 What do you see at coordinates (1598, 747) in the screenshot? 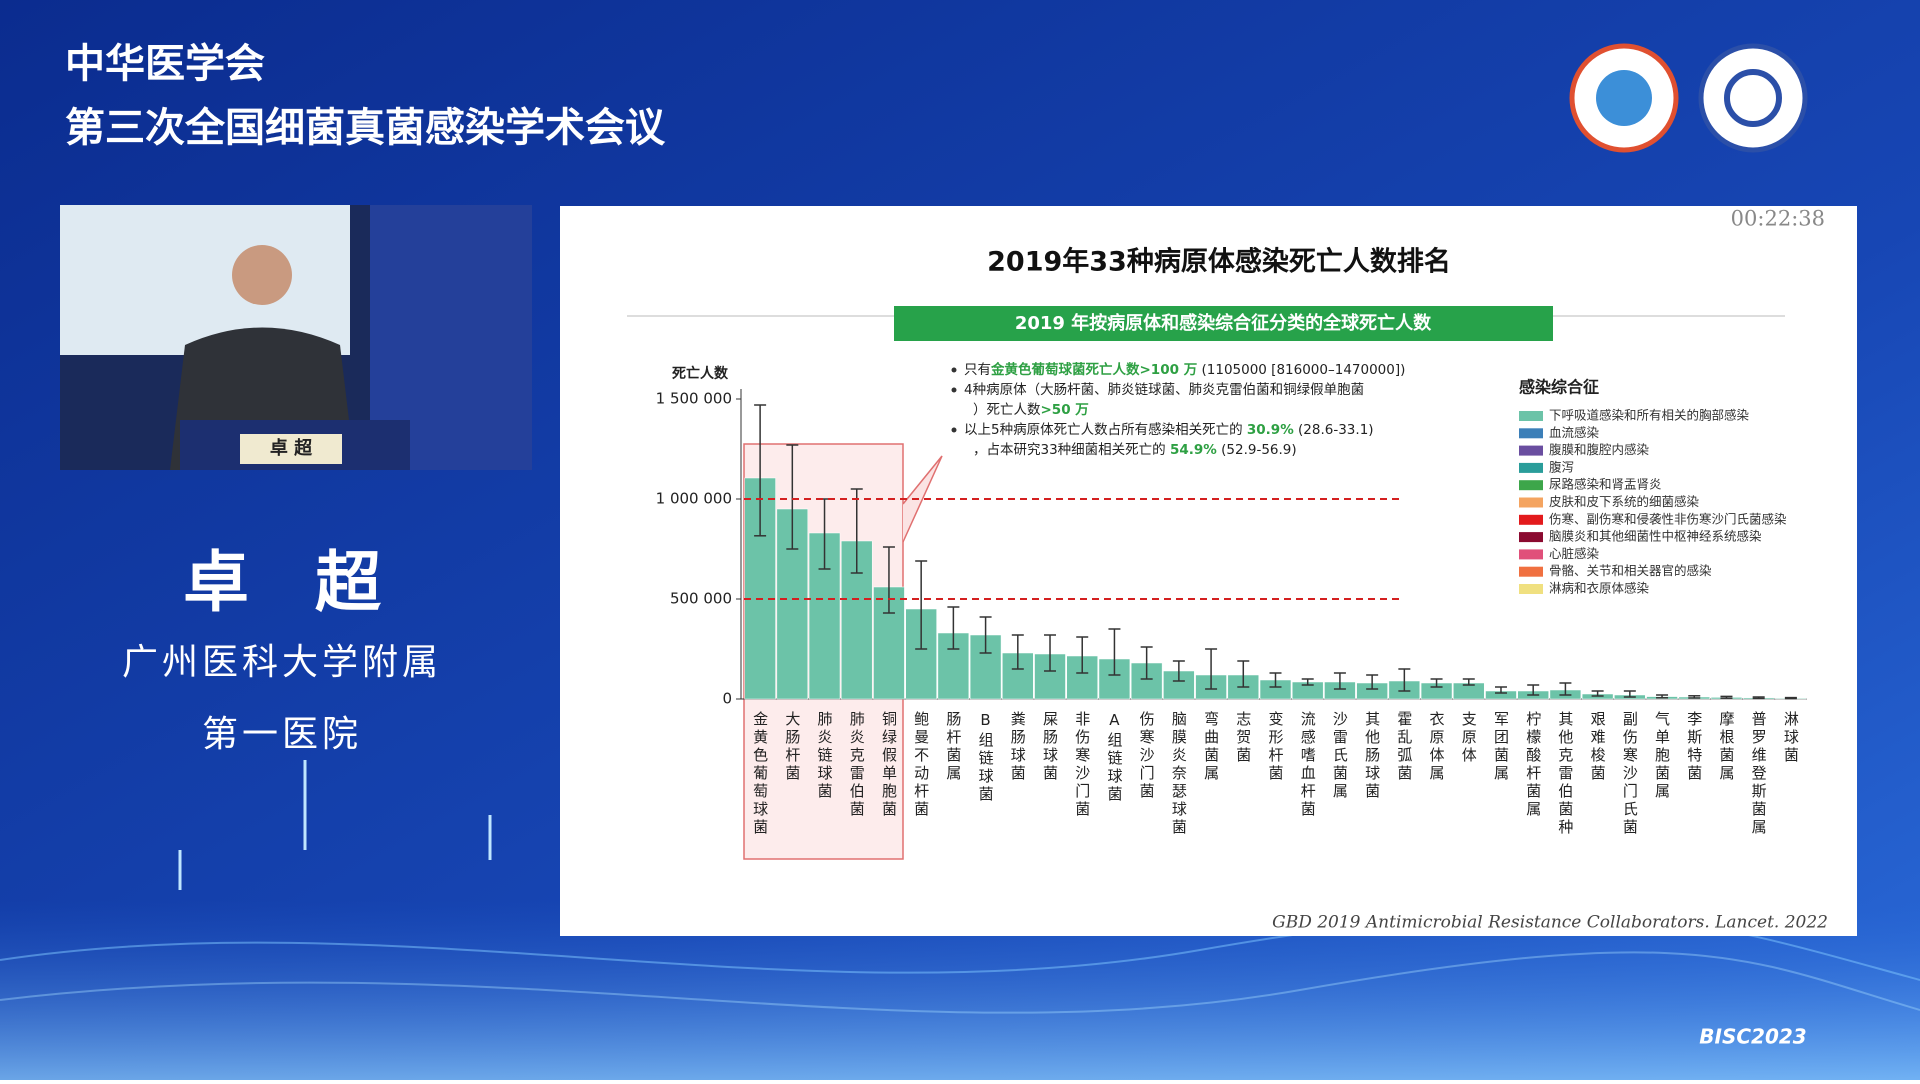
I see `x-tick-label: 艰难梭菌` at bounding box center [1598, 747].